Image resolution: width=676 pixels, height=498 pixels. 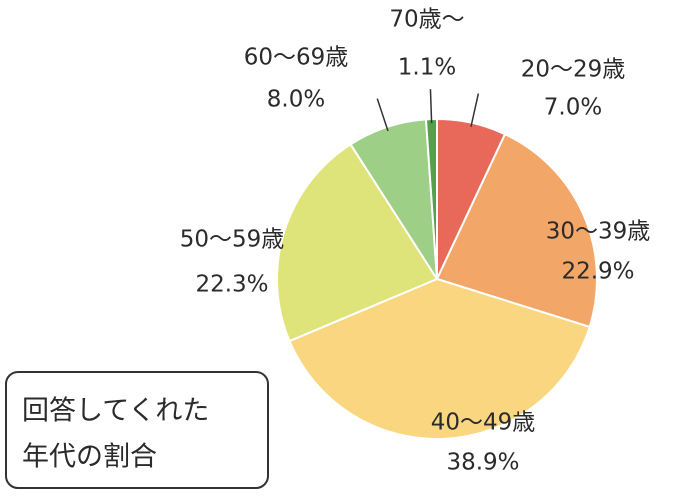 I want to click on chart-title: 回答してくれた, so click(x=115, y=411).